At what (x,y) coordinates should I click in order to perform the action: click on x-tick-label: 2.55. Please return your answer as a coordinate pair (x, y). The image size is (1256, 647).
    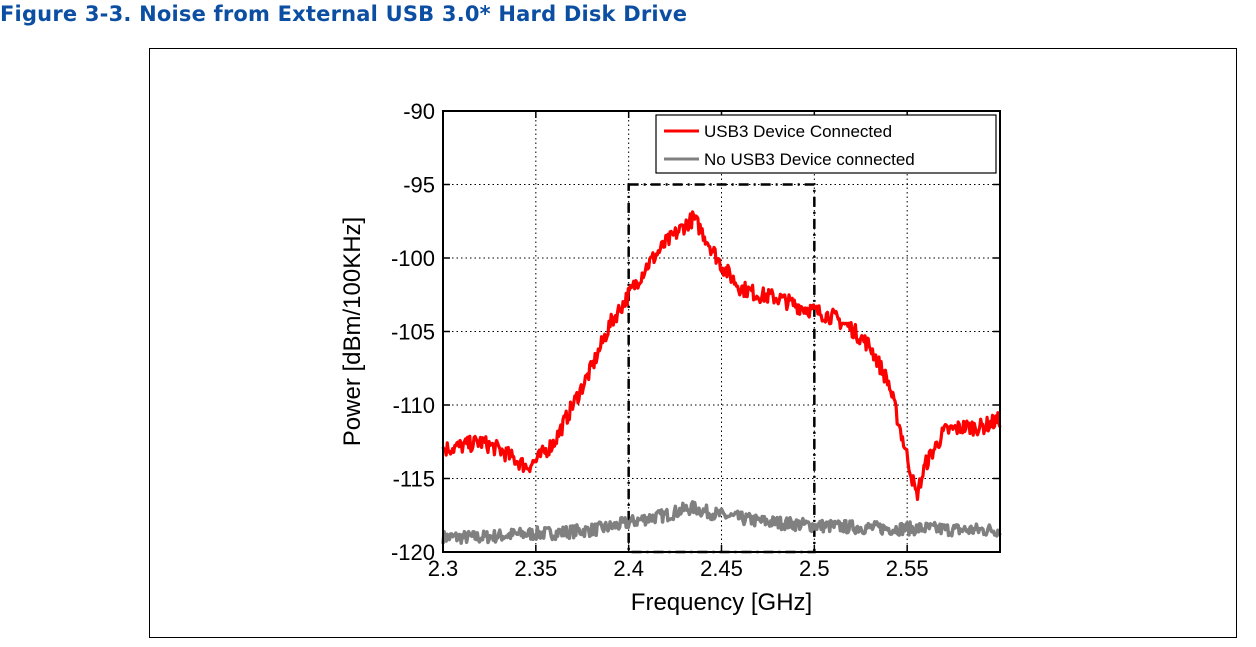
    Looking at the image, I should click on (907, 568).